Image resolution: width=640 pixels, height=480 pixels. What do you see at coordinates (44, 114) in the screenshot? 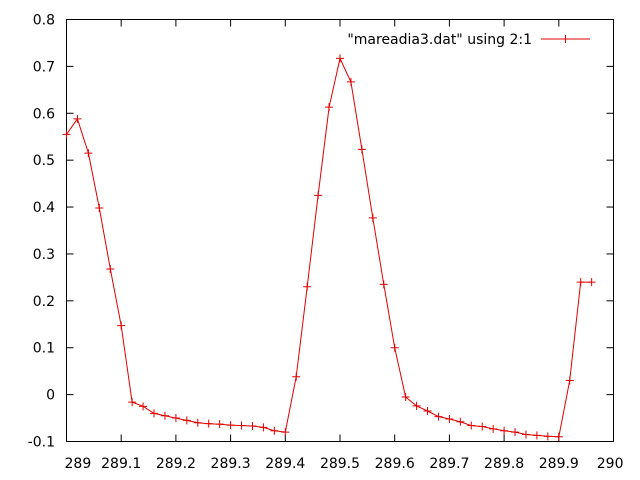
I see `y-tick-label: 0.6` at bounding box center [44, 114].